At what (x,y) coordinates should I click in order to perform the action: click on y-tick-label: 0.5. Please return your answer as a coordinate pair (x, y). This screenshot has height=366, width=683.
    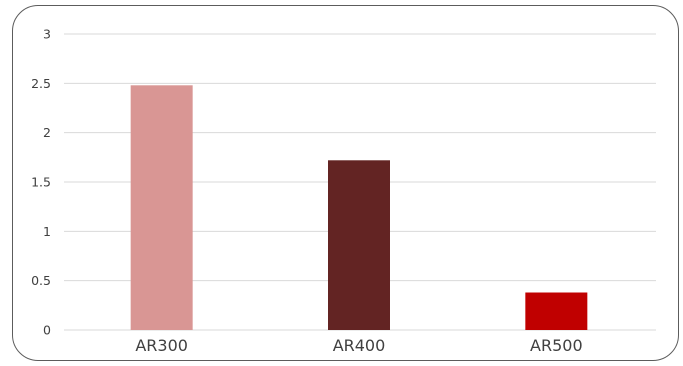
    Looking at the image, I should click on (41, 280).